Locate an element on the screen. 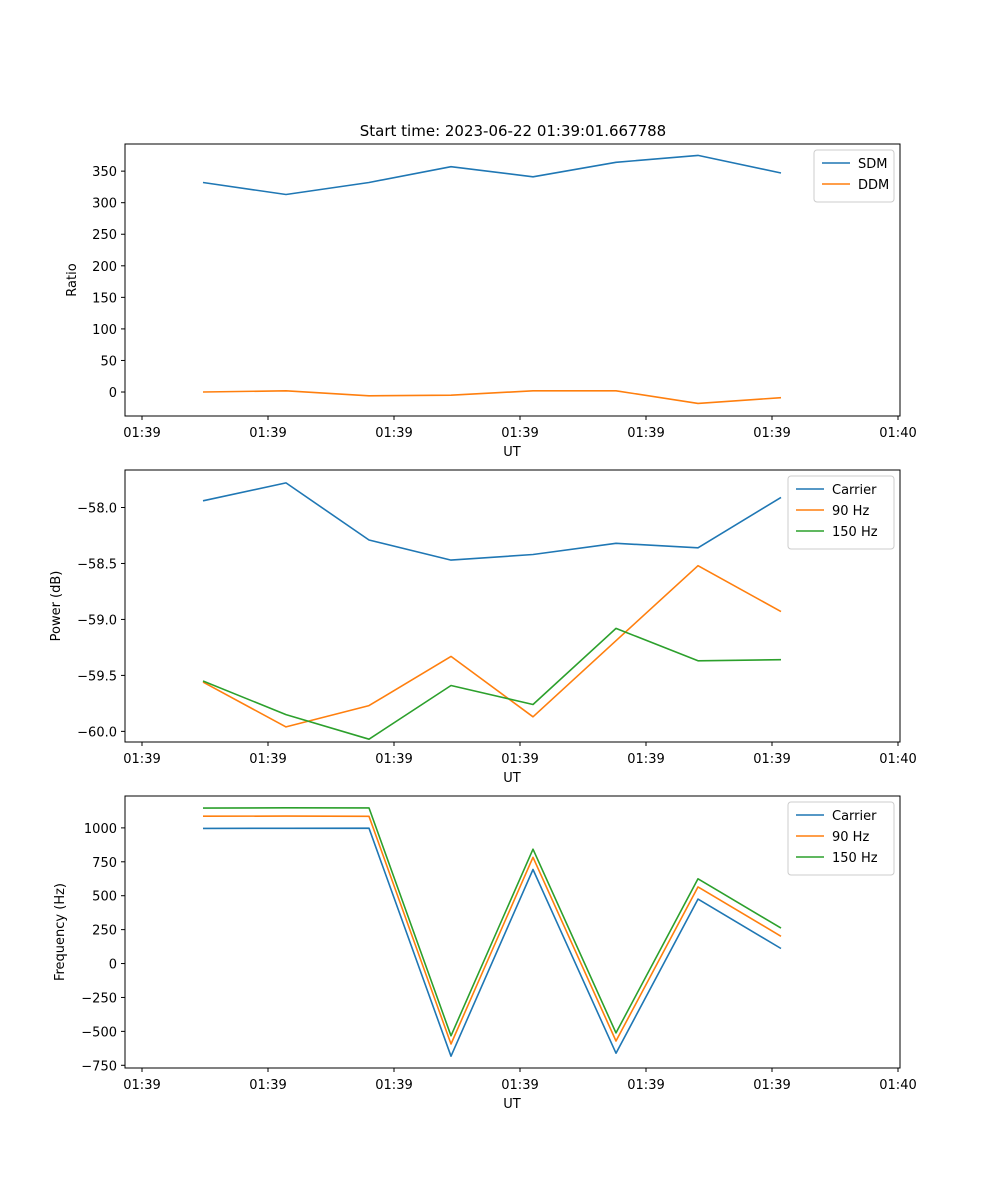 This screenshot has width=1000, height=1200. y-tick-label: −750 is located at coordinates (99, 1066).